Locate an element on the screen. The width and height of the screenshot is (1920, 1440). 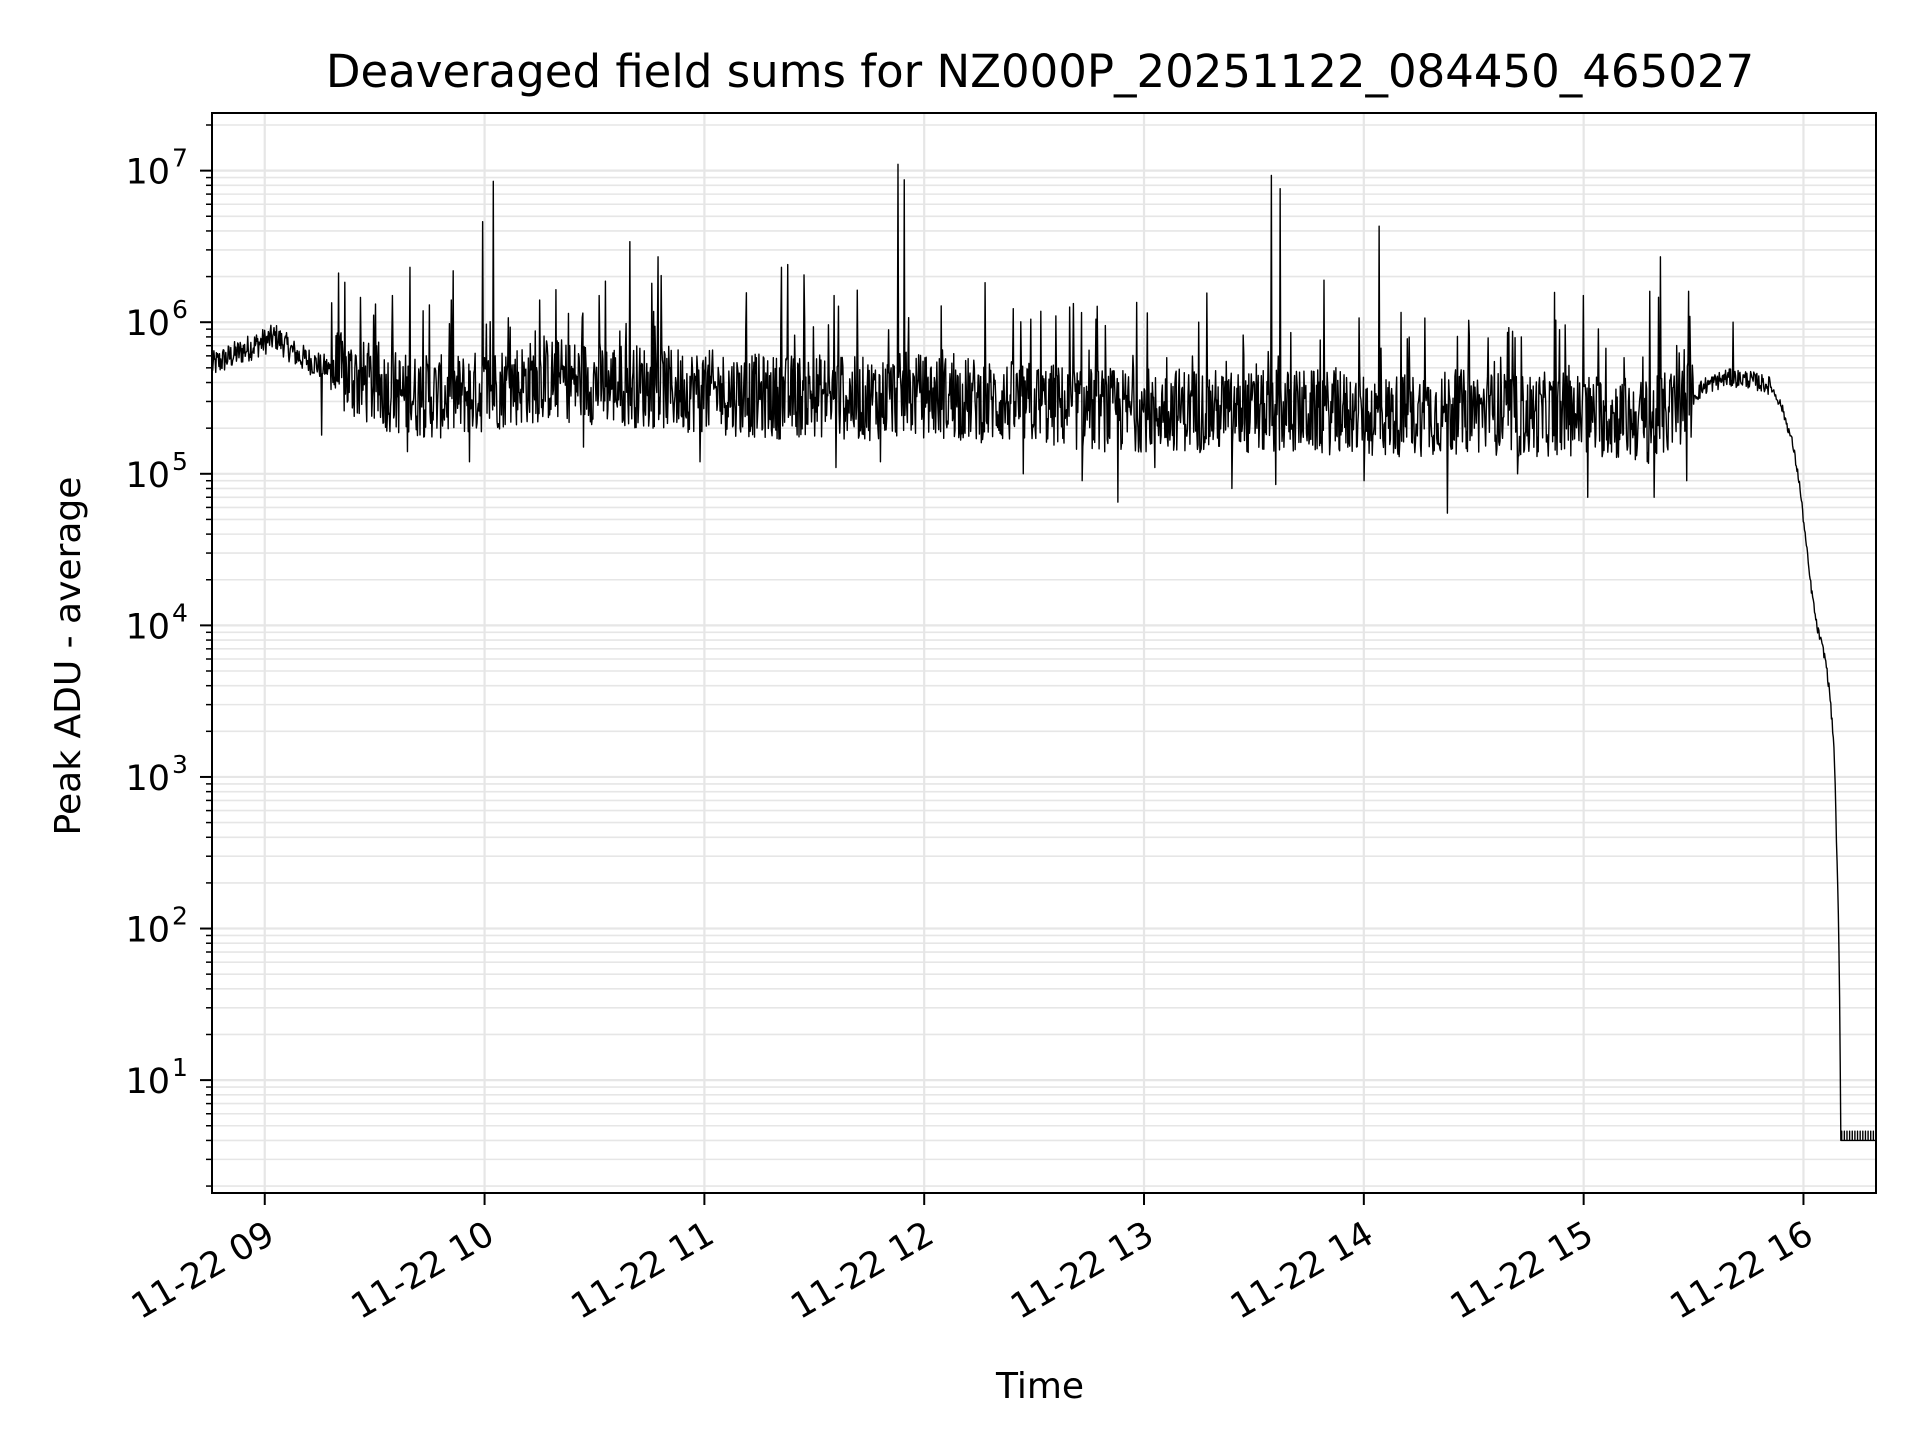
x-tick-label: 11-22 15 is located at coordinates (1522, 1270).